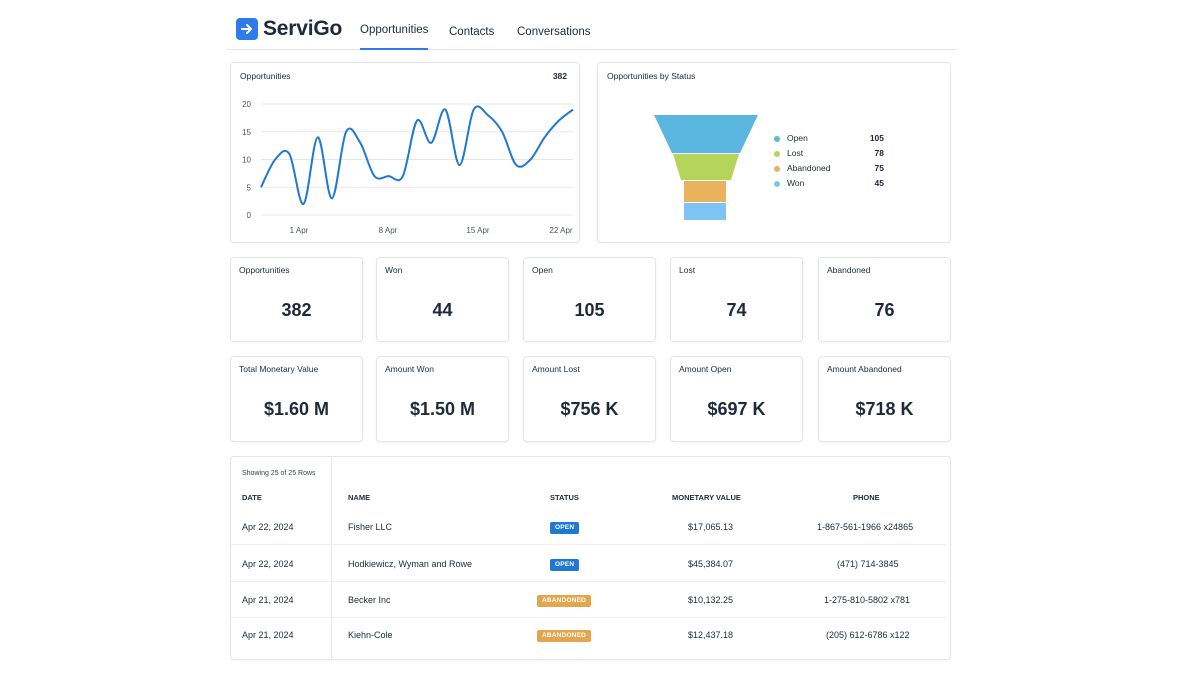 The image size is (1200, 675). I want to click on column-header-date: DATE, so click(252, 497).